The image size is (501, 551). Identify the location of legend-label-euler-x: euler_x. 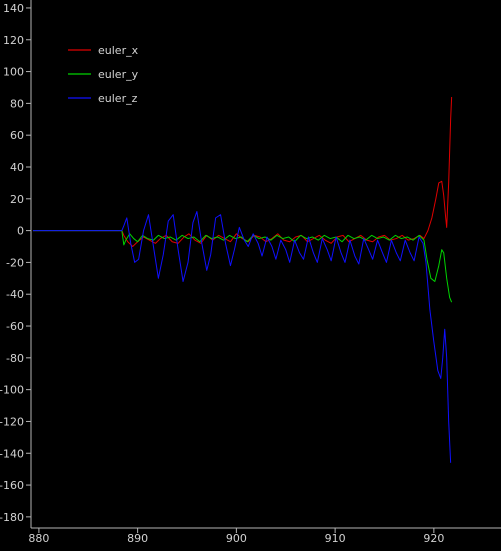
(118, 50).